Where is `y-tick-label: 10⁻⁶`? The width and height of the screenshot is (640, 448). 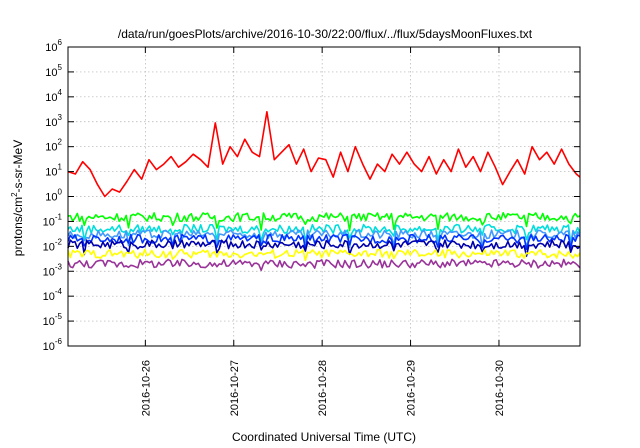 y-tick-label: 10⁻⁶ is located at coordinates (53, 345).